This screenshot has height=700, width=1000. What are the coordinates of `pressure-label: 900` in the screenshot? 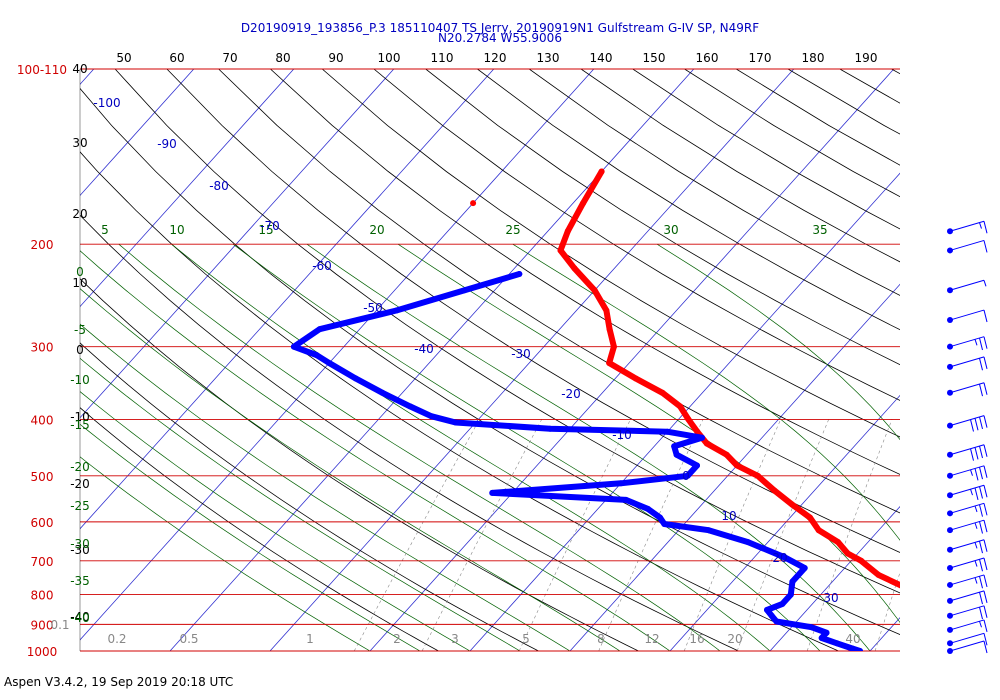 It's located at (42, 625).